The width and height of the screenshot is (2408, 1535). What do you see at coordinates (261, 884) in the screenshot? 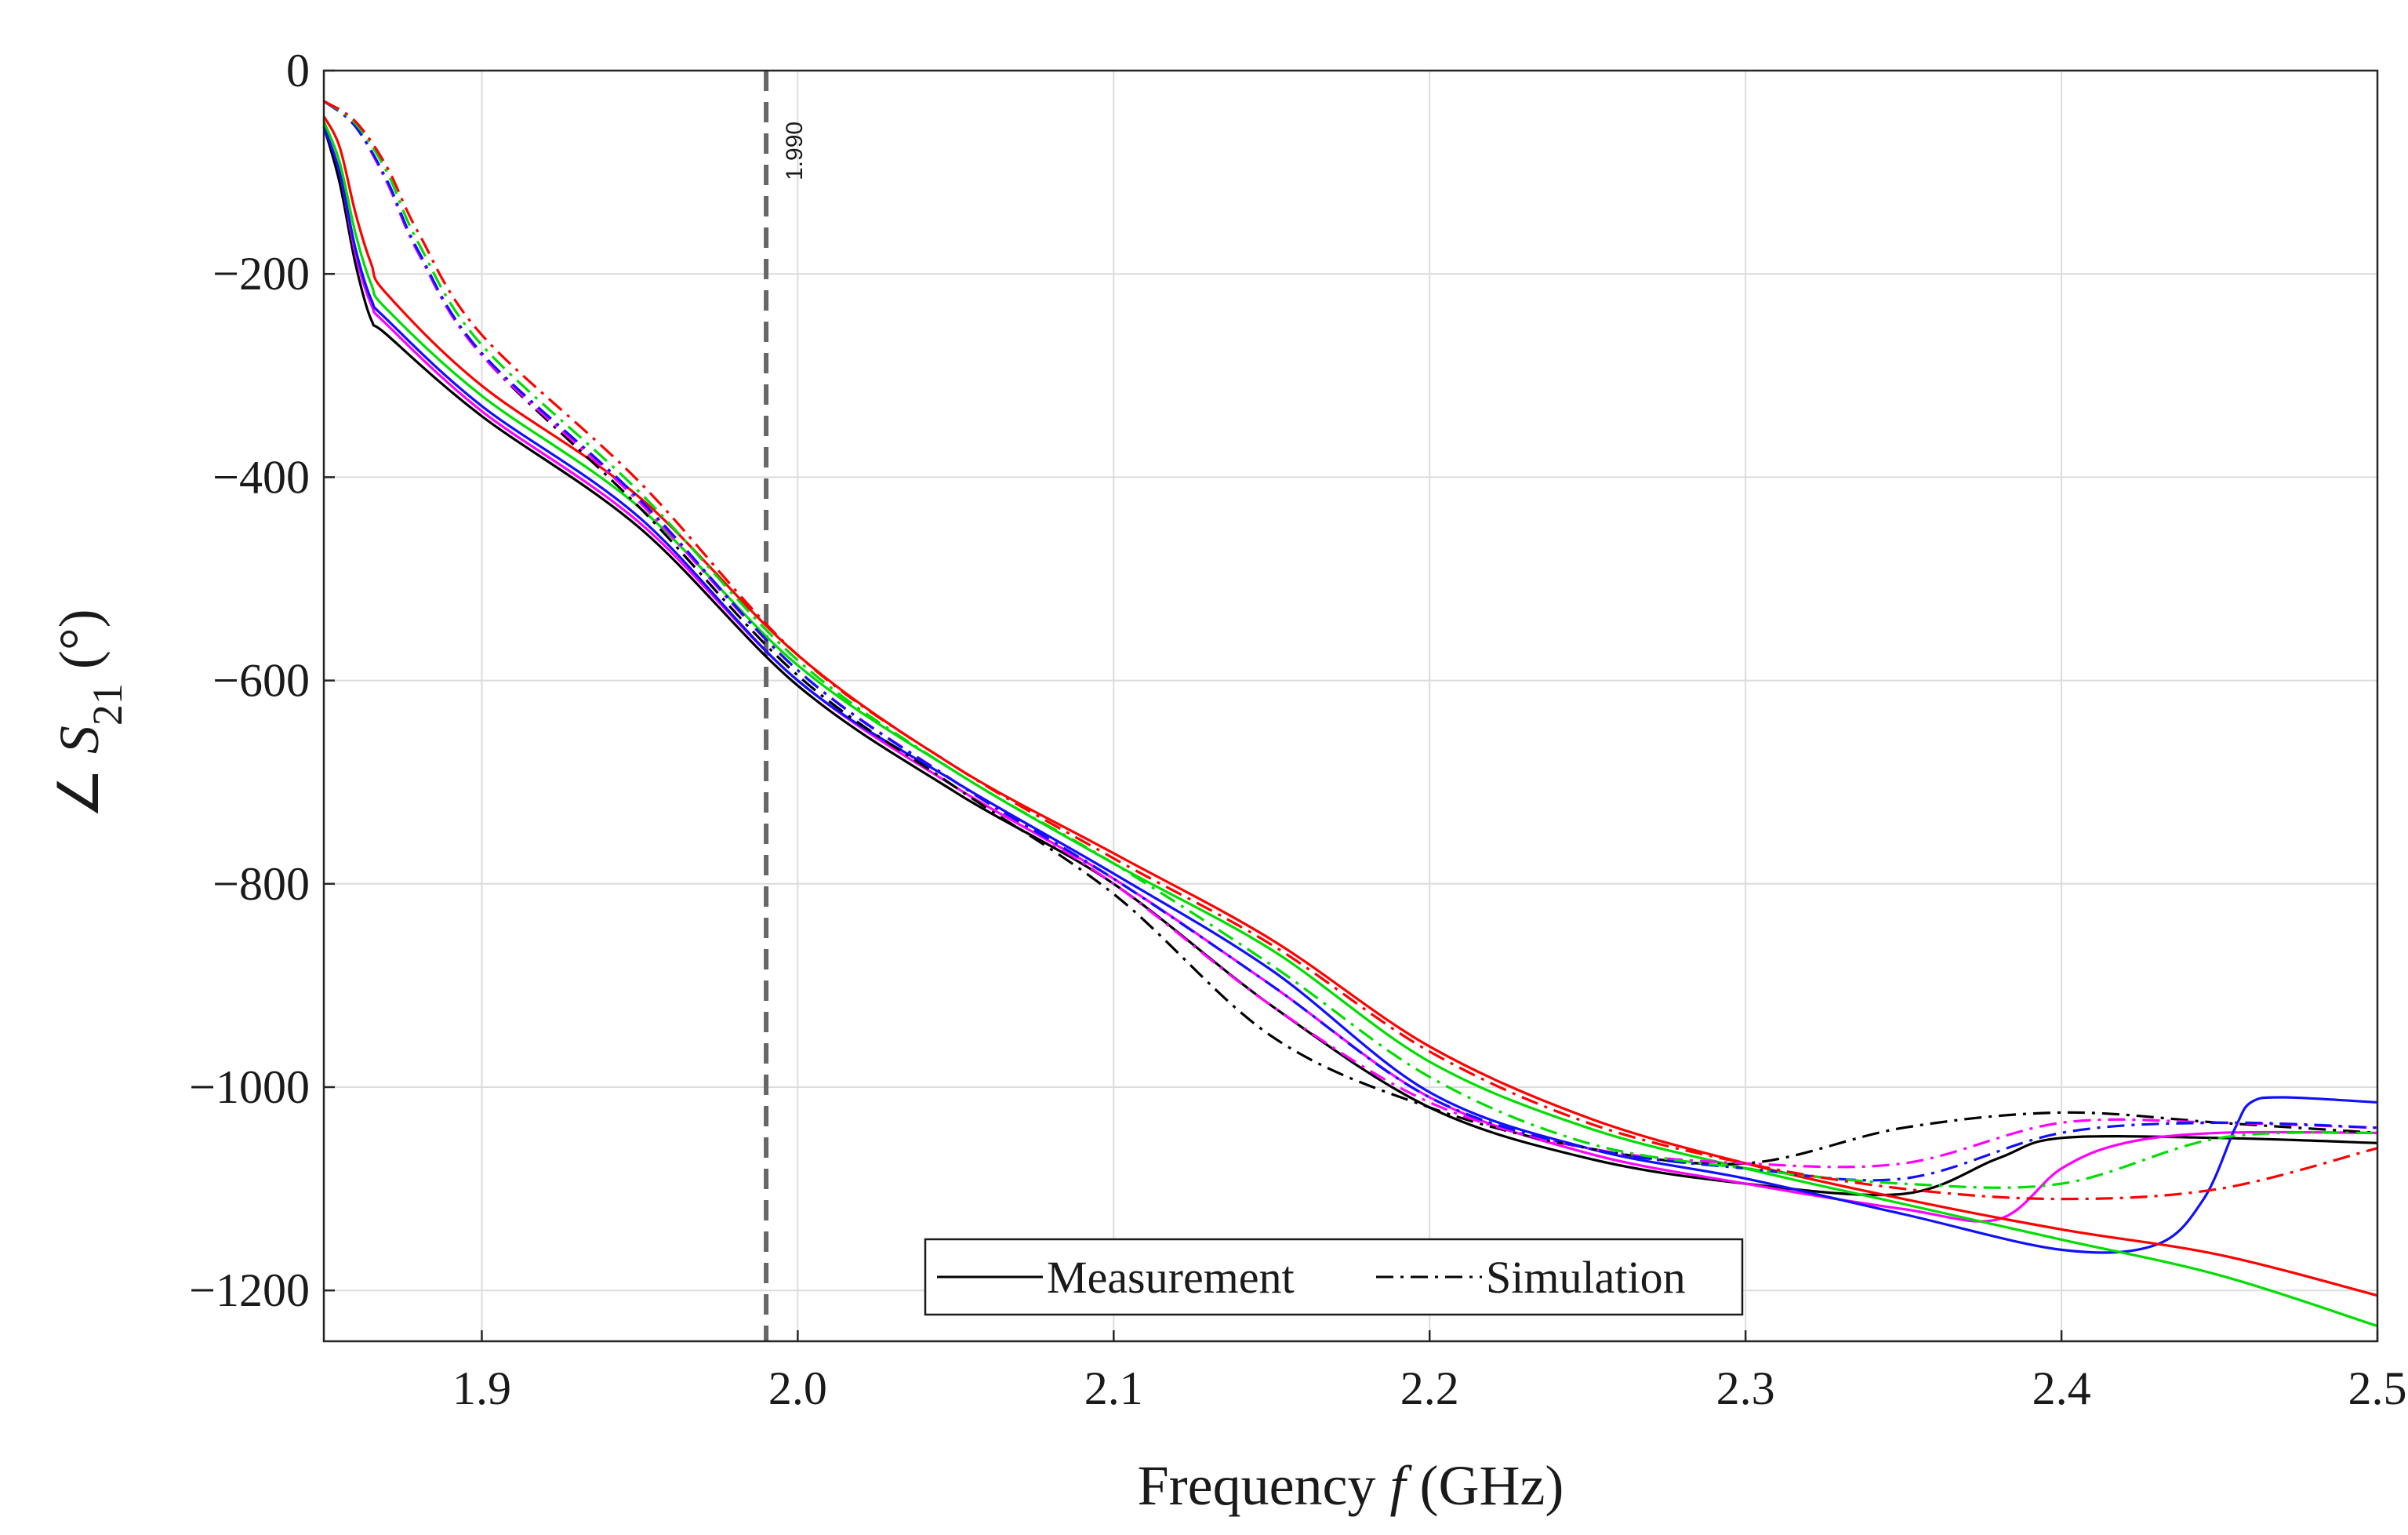
I see `y-tick-label: −800` at bounding box center [261, 884].